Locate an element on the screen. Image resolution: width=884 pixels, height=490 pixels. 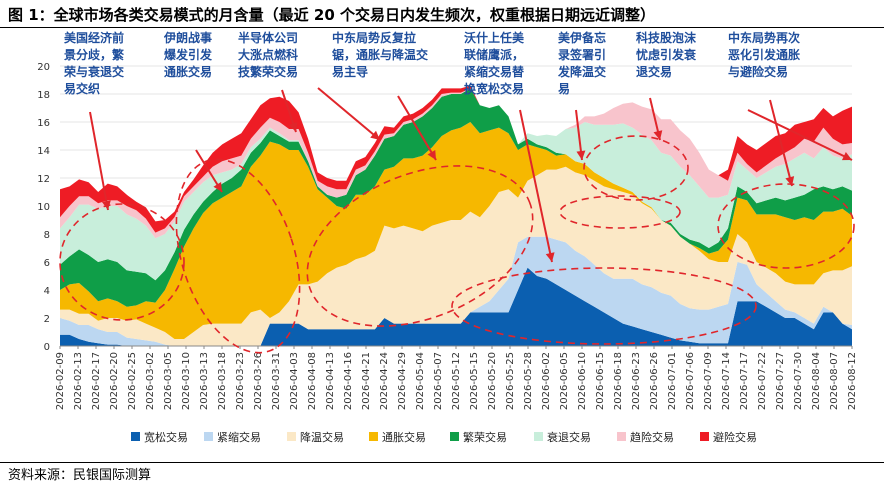
x-tick-label: 2026-06-05 is located at coordinates (564, 381).